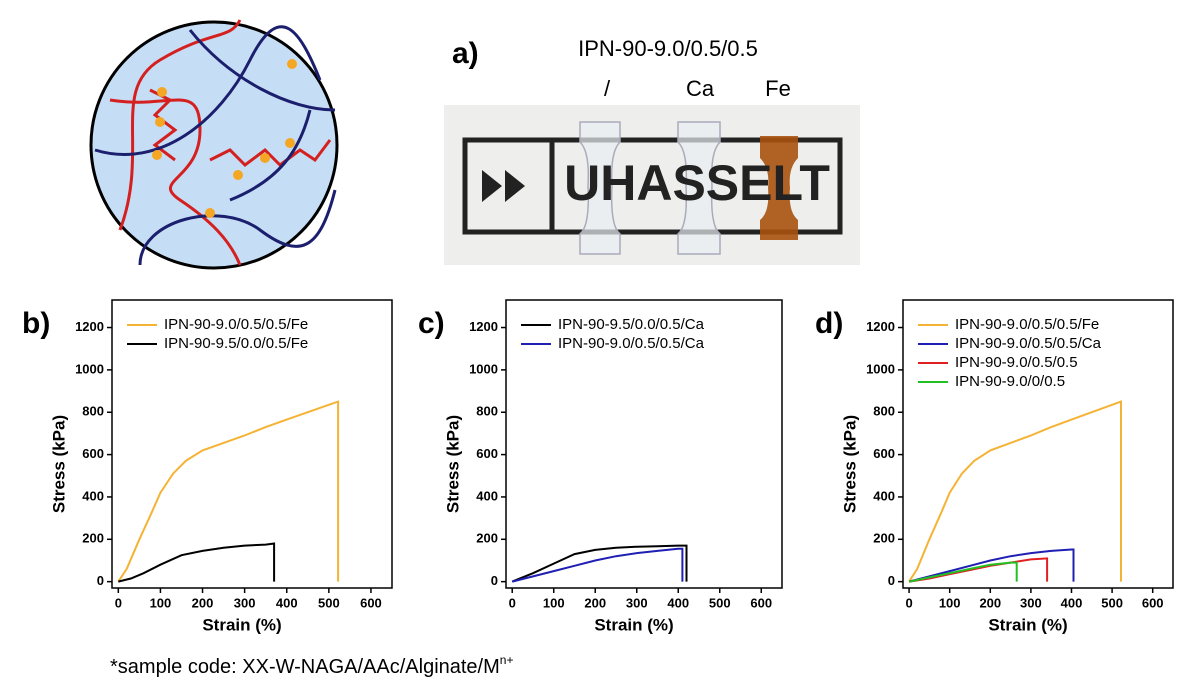 The image size is (1179, 689). What do you see at coordinates (1016, 362) in the screenshot?
I see `legend-label: IPN-90-9.0/0.5/0.5` at bounding box center [1016, 362].